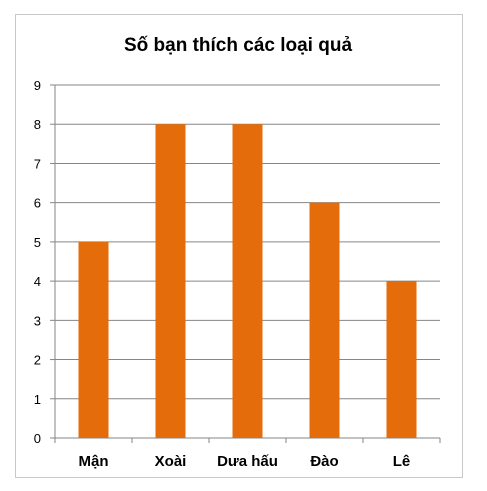  I want to click on y-tick-label: 9, so click(37, 85).